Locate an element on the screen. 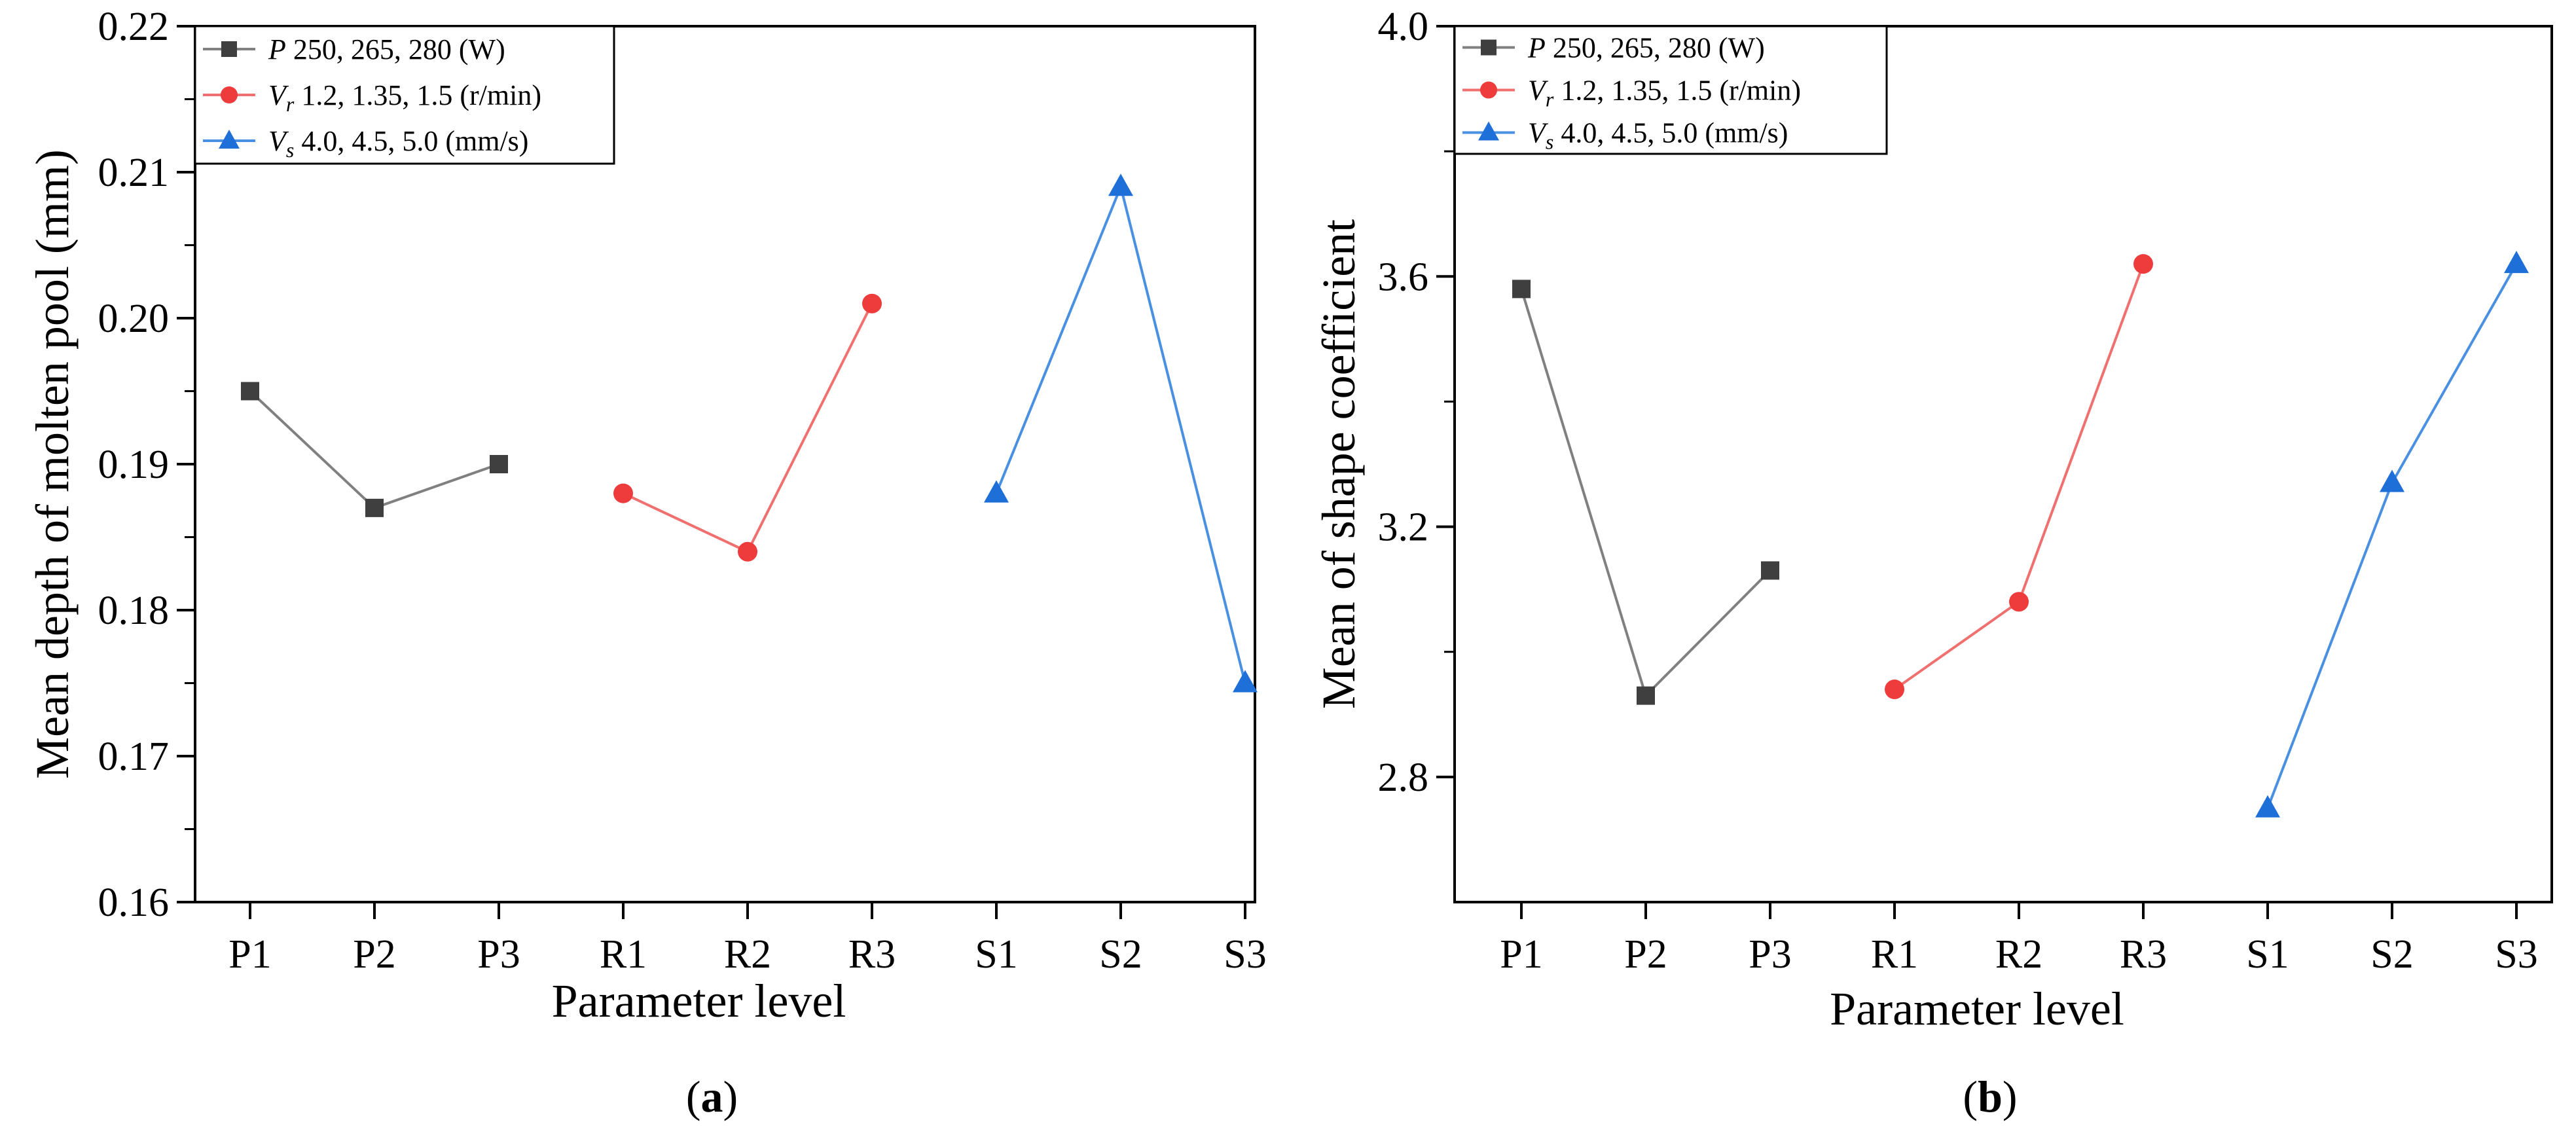 This screenshot has width=2576, height=1143. y-tick-label: 2.8 is located at coordinates (1403, 777).